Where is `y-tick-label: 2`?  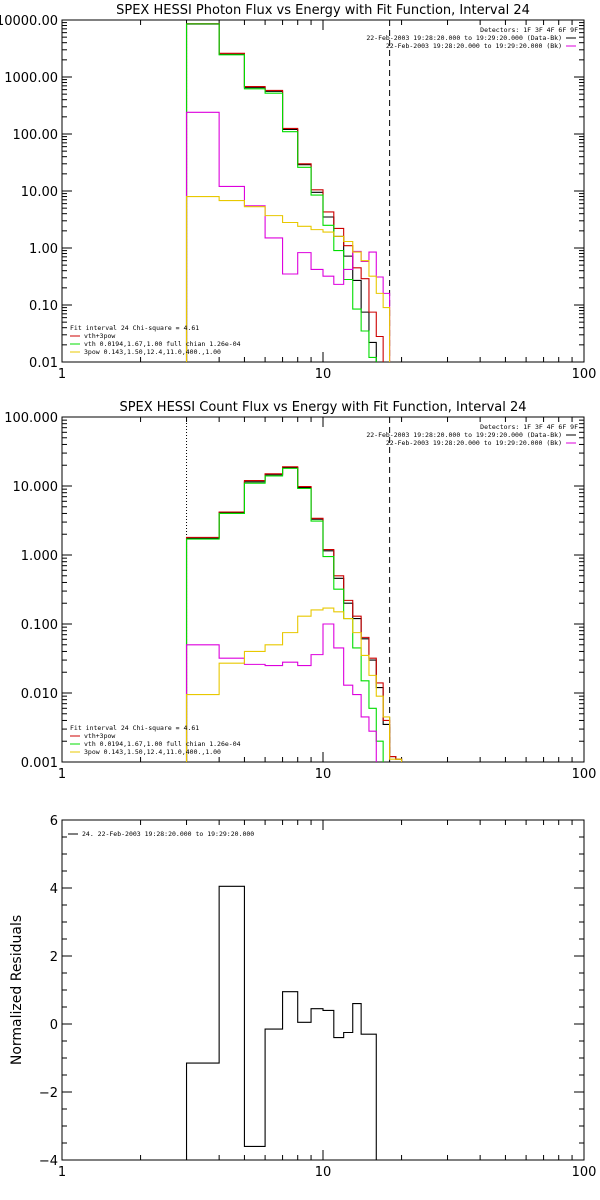
y-tick-label: 2 is located at coordinates (54, 957).